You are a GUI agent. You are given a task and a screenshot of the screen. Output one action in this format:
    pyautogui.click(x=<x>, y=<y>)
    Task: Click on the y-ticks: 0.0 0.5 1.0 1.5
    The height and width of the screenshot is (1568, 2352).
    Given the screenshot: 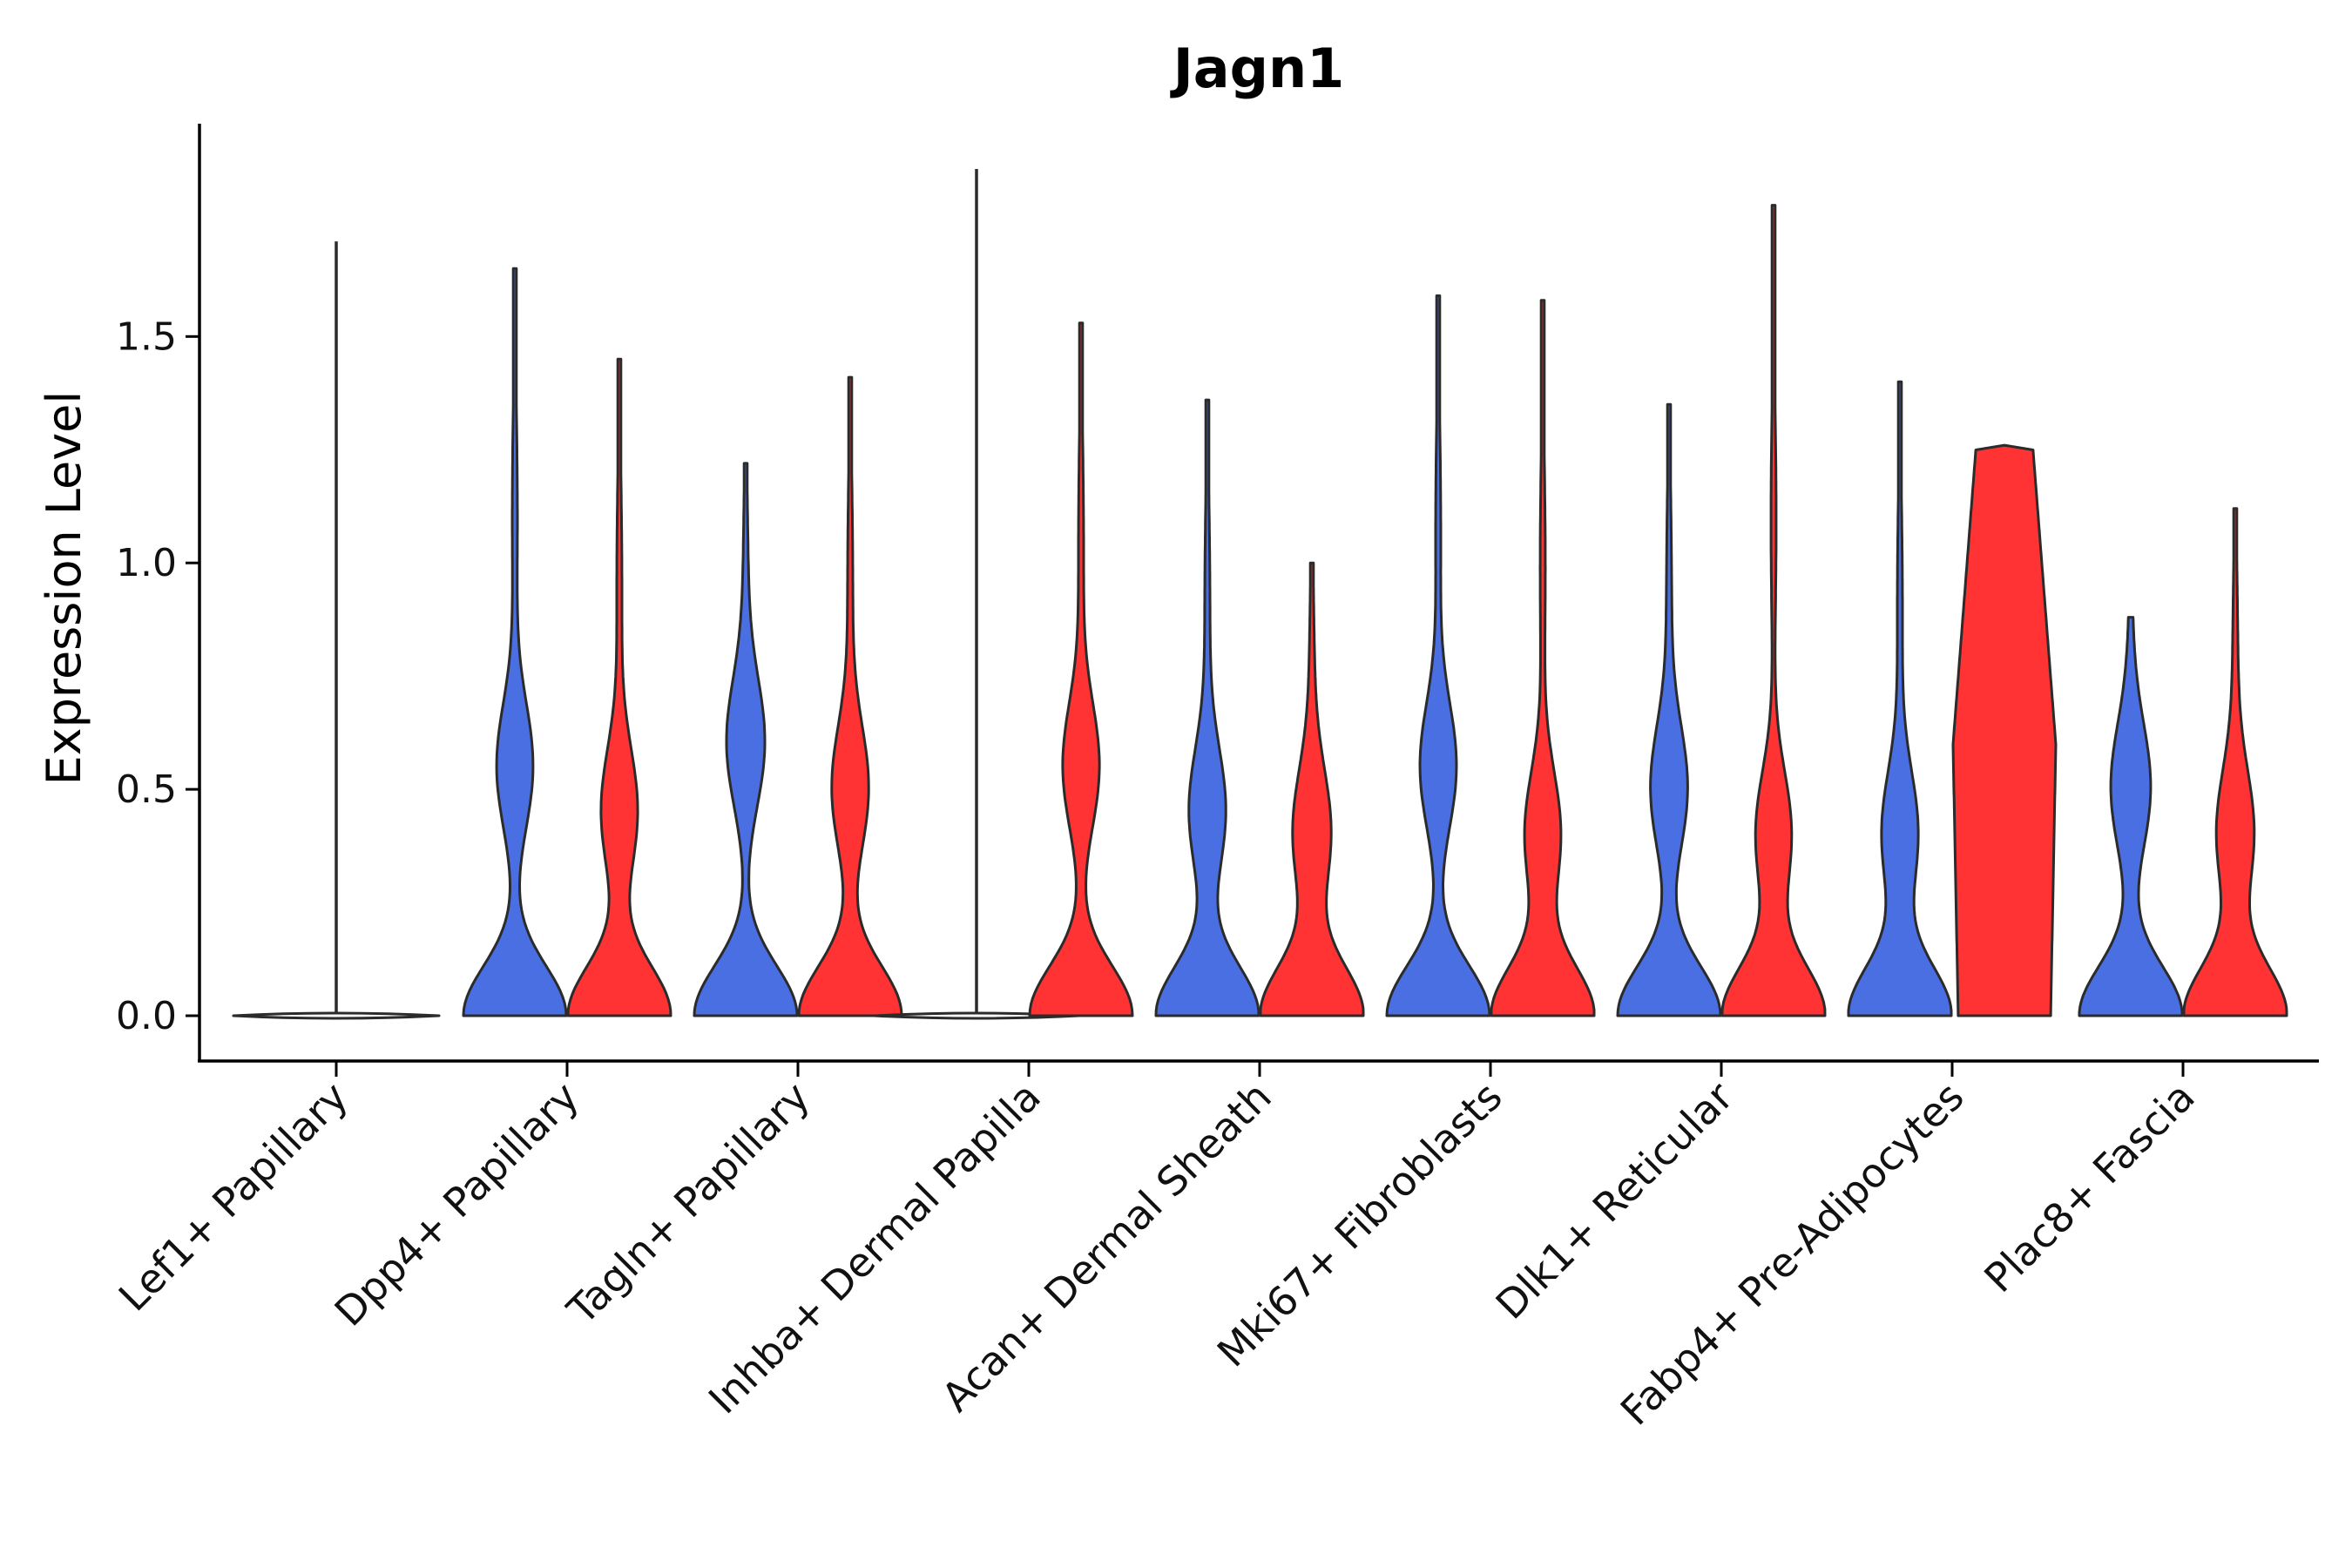 What is the action you would take?
    pyautogui.click(x=157, y=676)
    